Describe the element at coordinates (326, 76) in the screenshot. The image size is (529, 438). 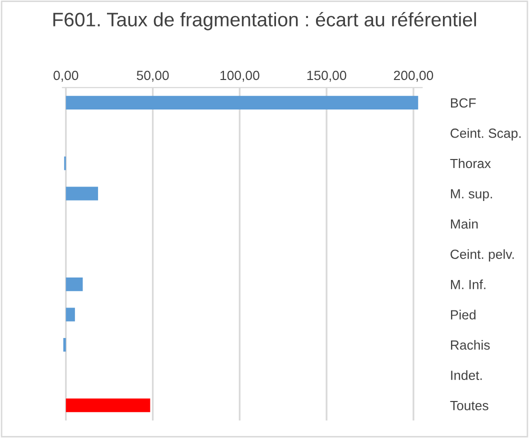
I see `x-tick-label: 150,00` at that location.